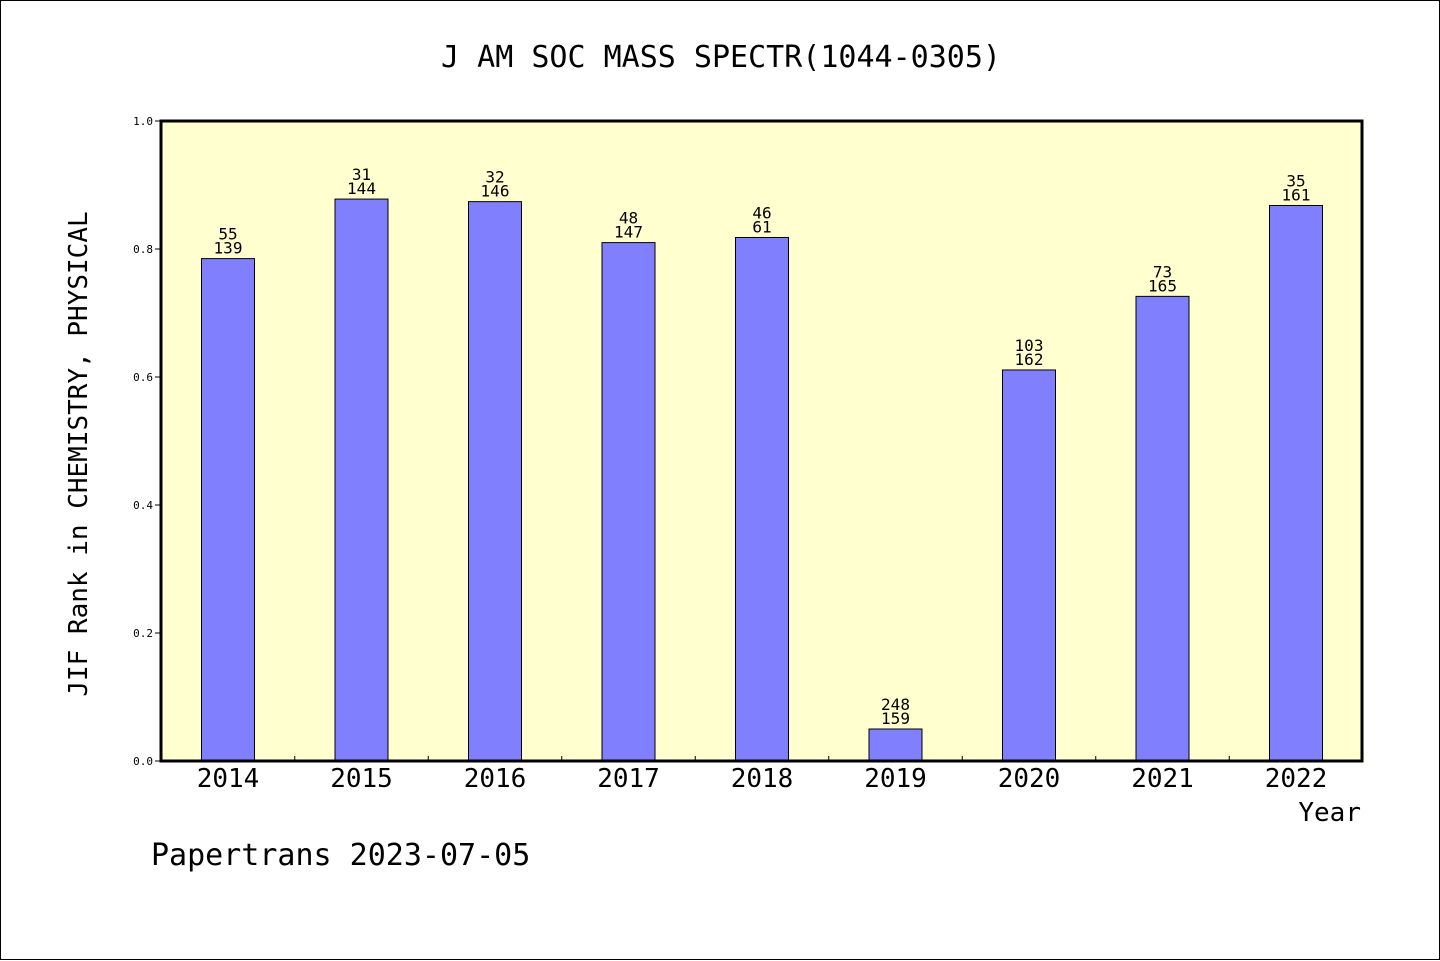 The height and width of the screenshot is (961, 1440). I want to click on y-tick-label: 1.0, so click(143, 121).